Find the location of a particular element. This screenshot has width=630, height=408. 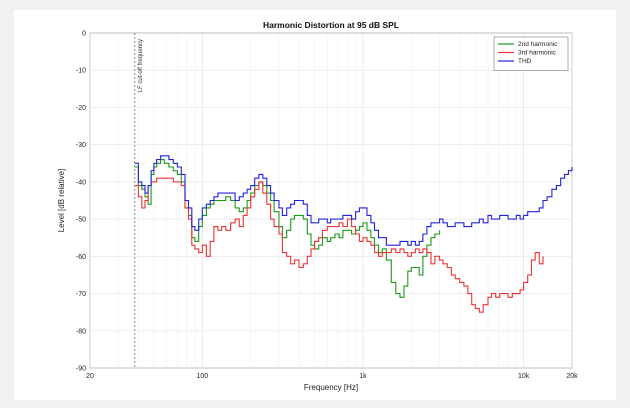

x-tick-label: 10k is located at coordinates (524, 376).